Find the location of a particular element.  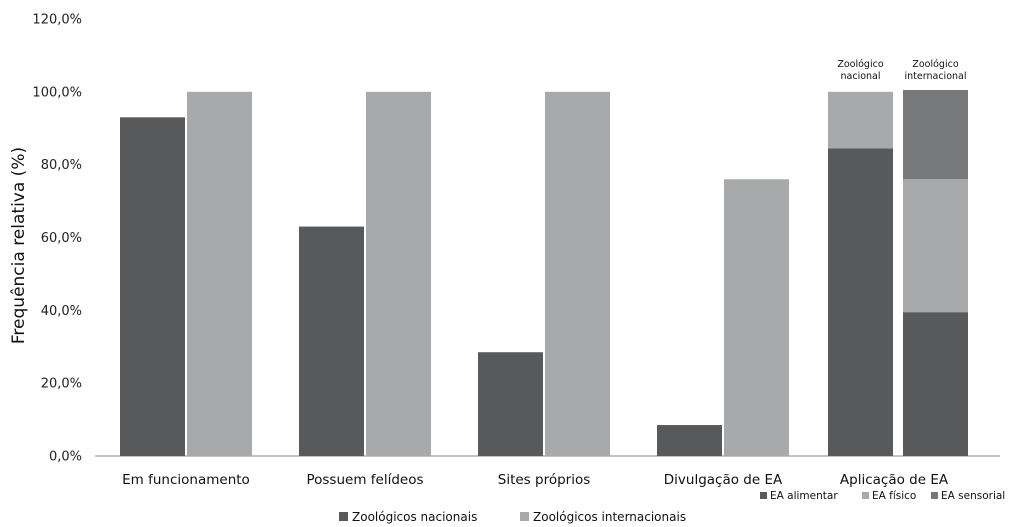

x-category-label: Em funcionamento is located at coordinates (186, 480).